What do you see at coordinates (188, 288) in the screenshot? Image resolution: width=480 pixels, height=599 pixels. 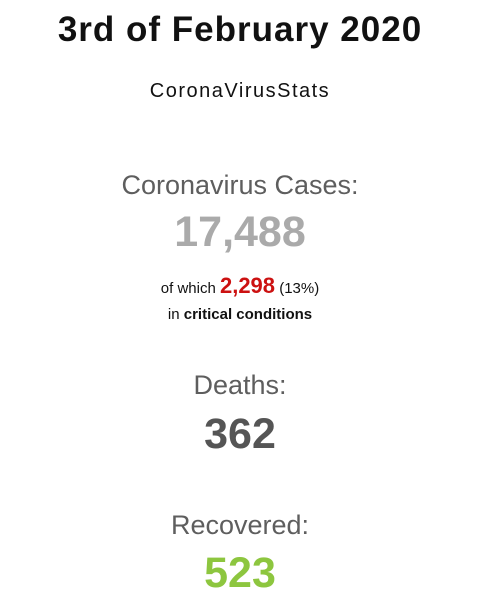 I see `critical-prefix: of which` at bounding box center [188, 288].